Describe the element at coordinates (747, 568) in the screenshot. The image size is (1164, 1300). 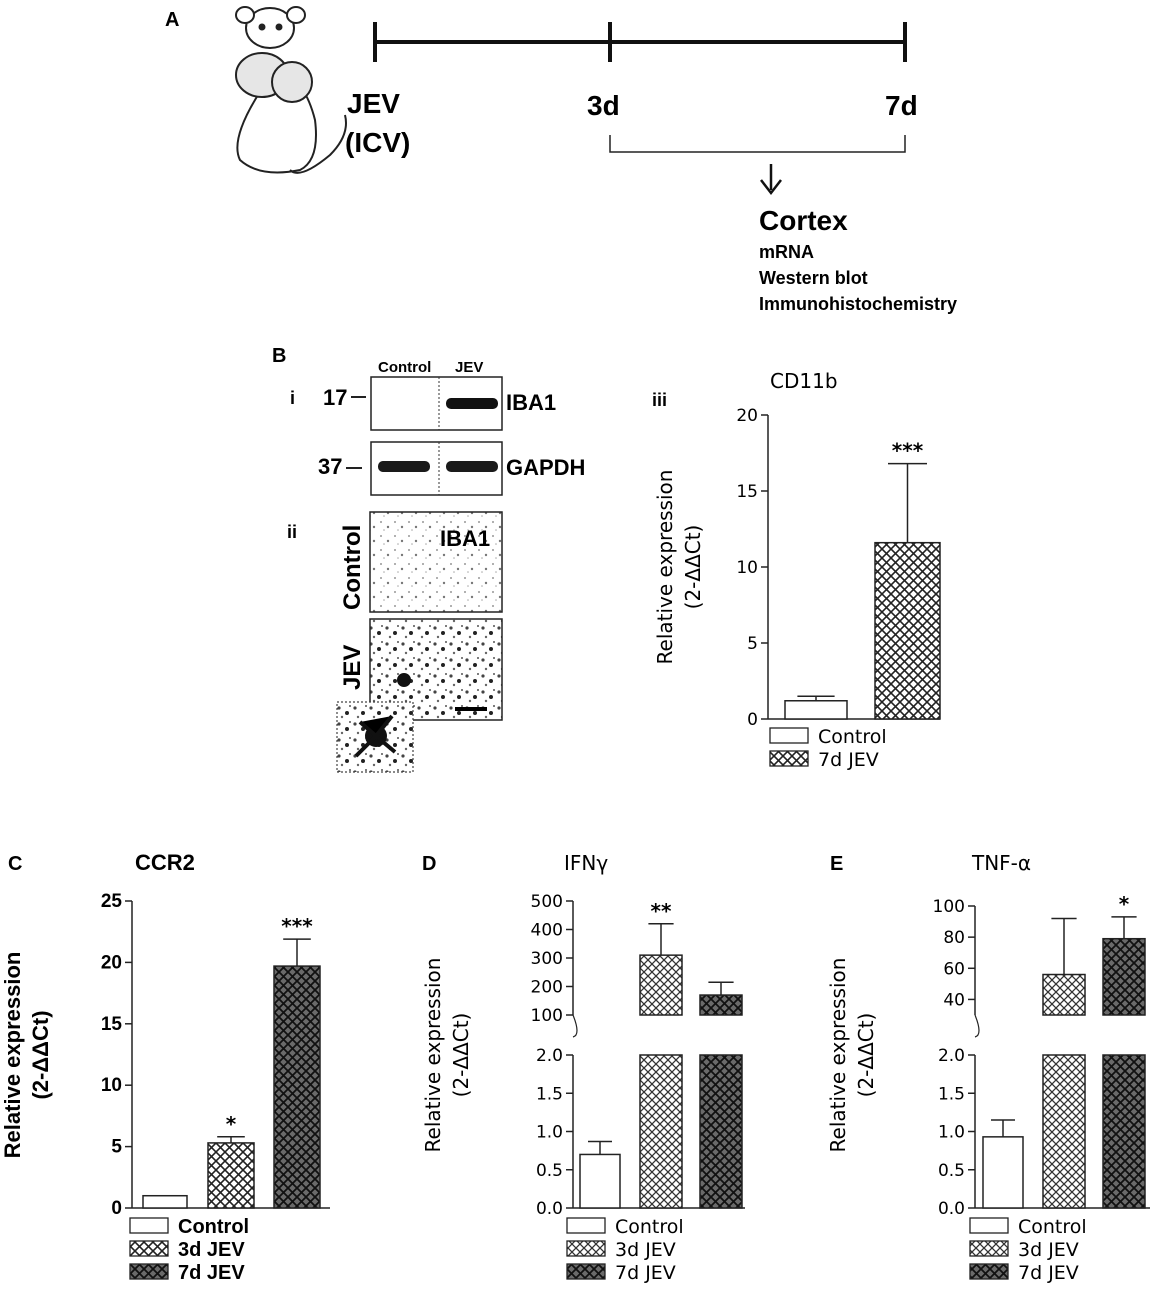
I see `y-tick-label: 10` at that location.